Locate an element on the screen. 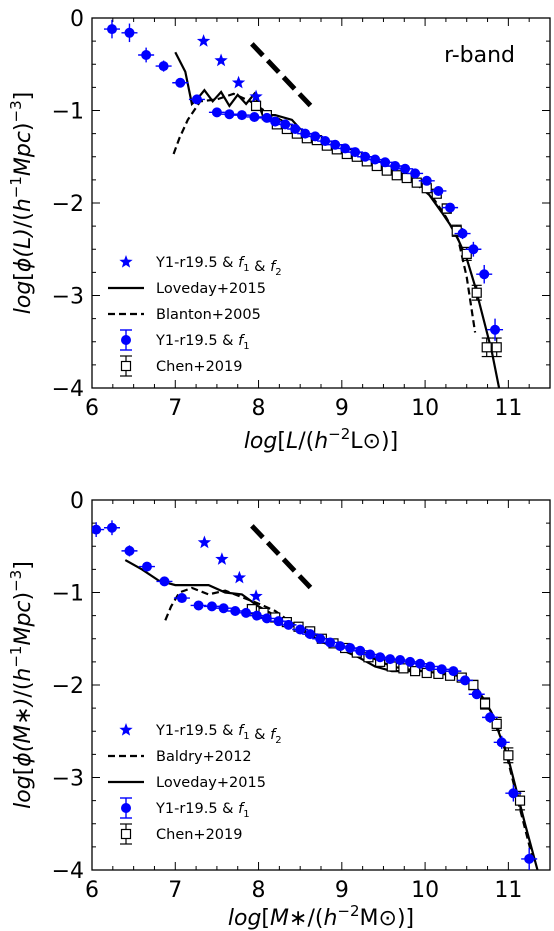 Image resolution: width=554 pixels, height=931 pixels. x-tick-label: 9 is located at coordinates (342, 890).